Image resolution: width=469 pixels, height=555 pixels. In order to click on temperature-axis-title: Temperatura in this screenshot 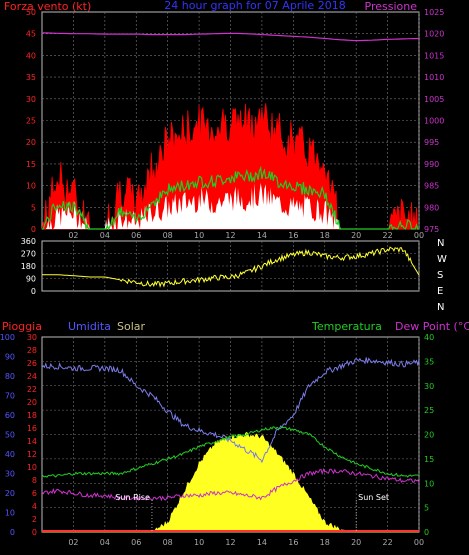, I will do `click(346, 326)`.